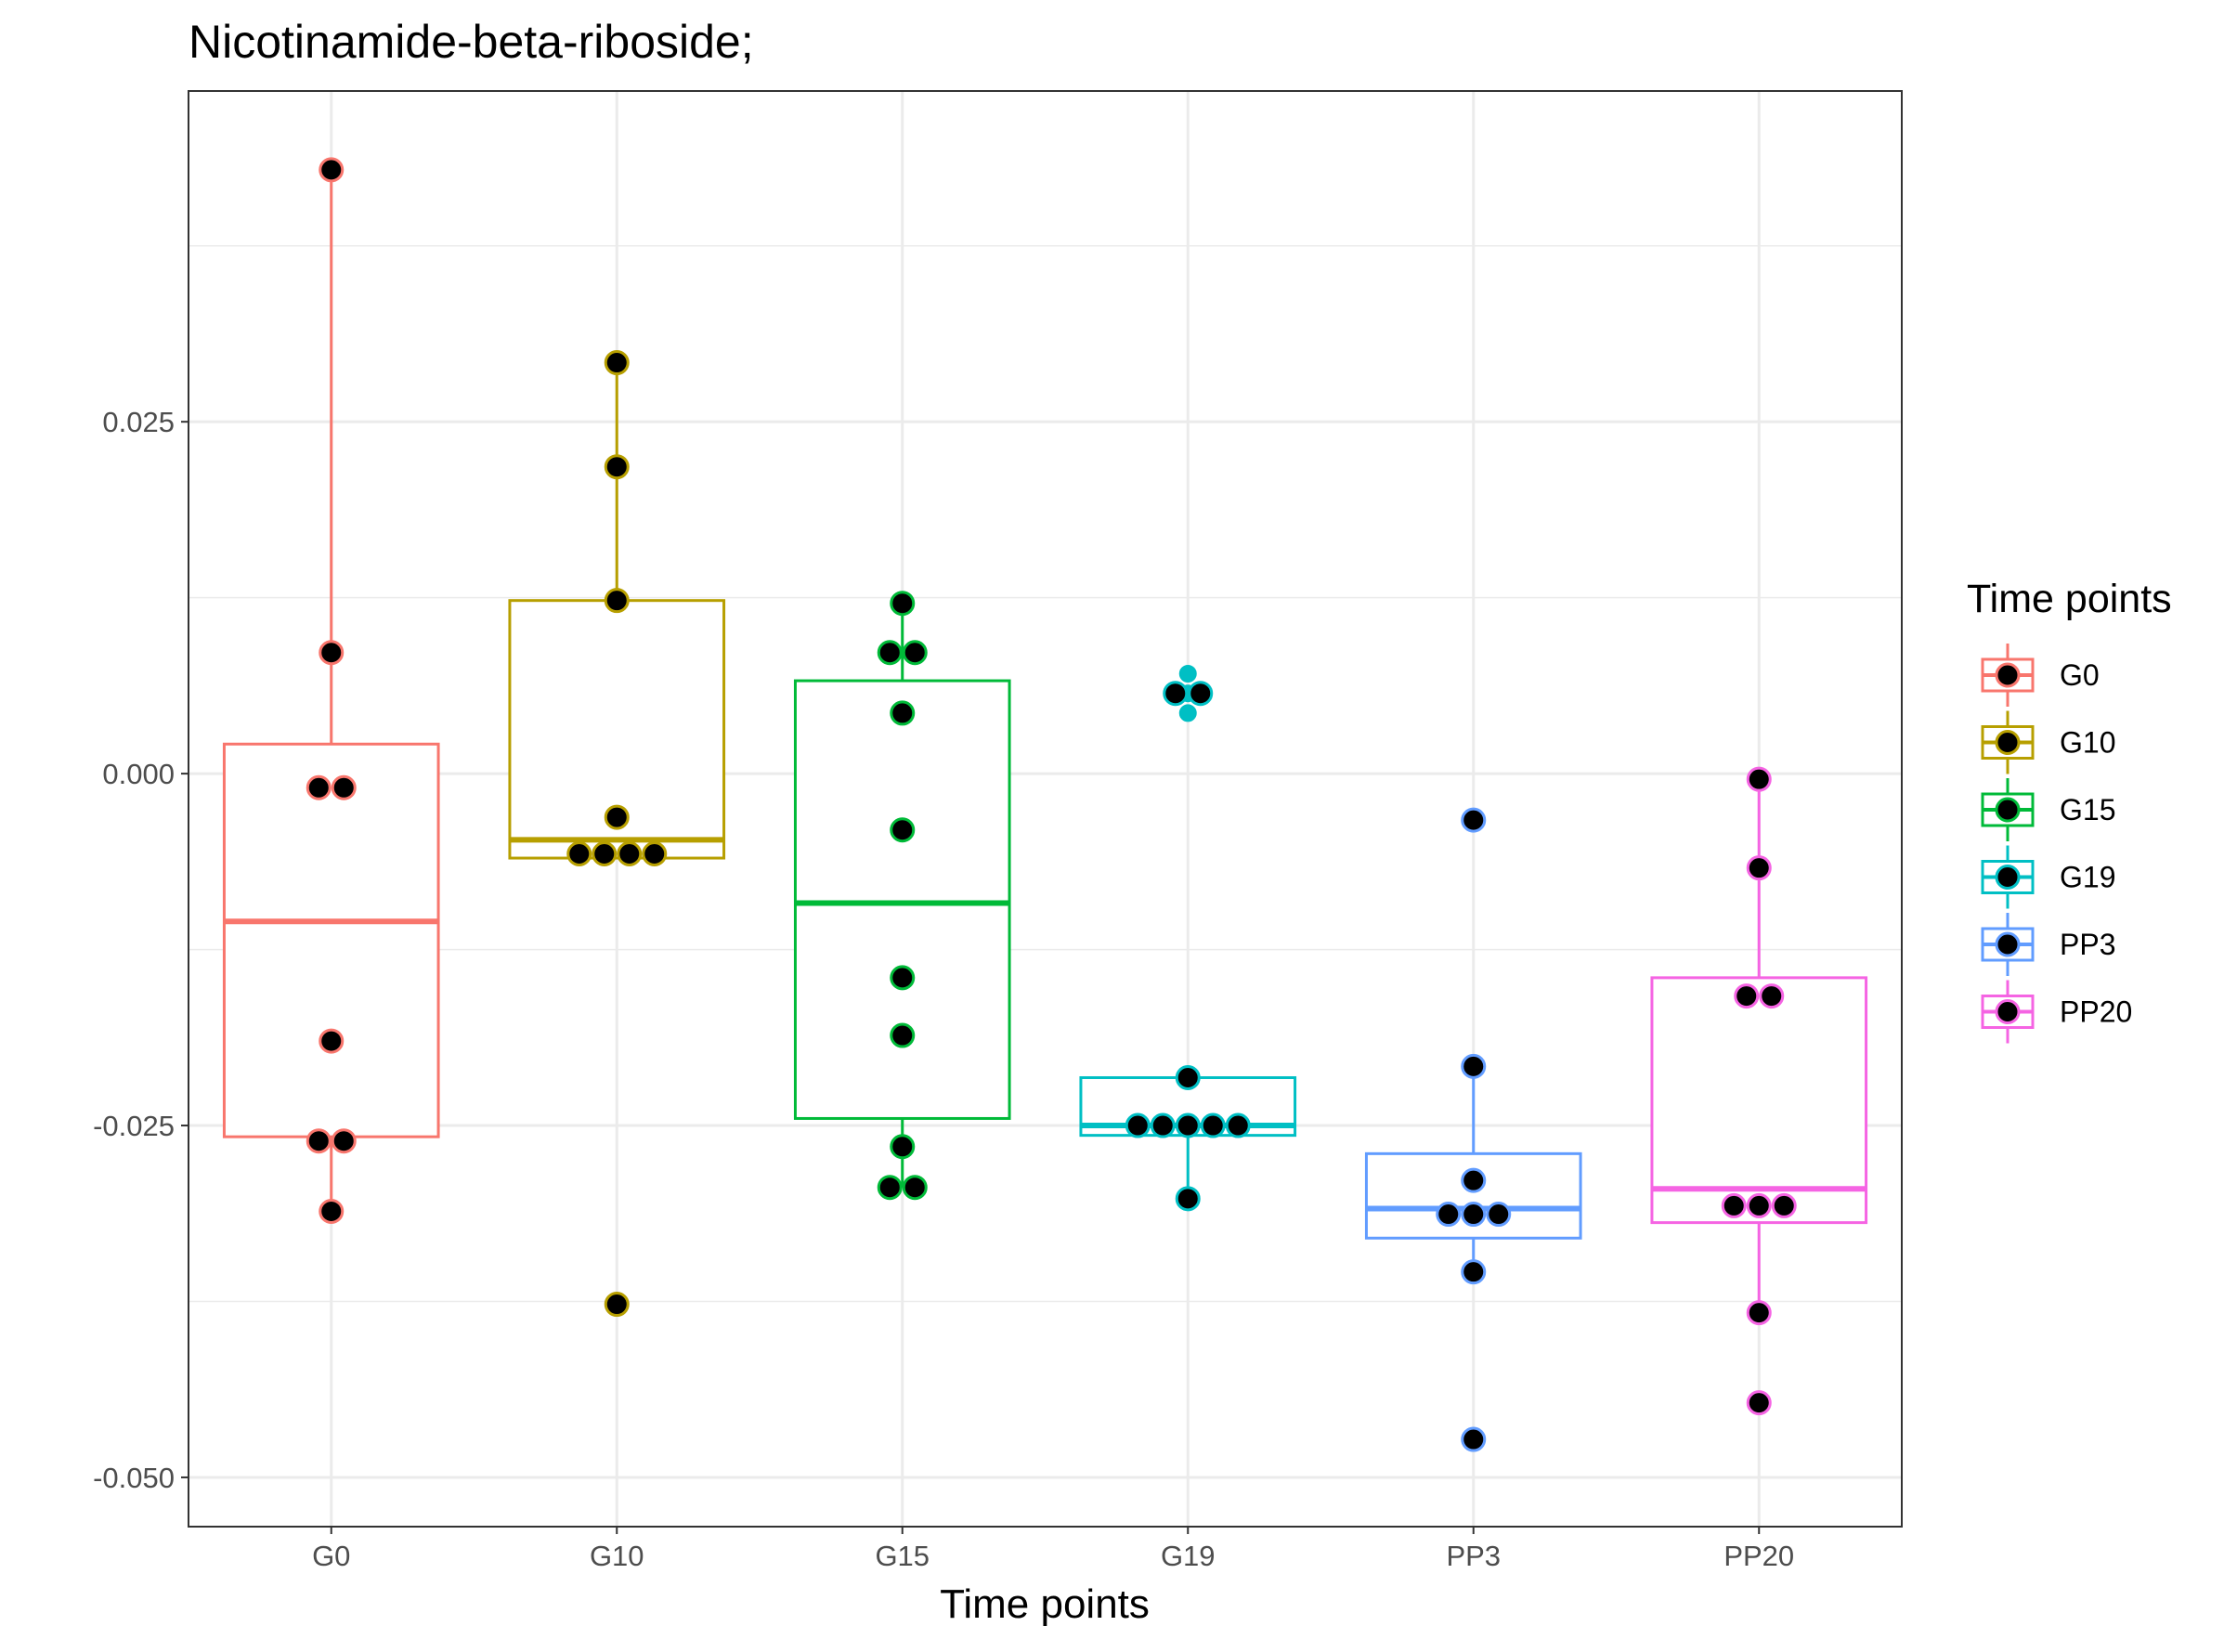 Image resolution: width=2224 pixels, height=1652 pixels. Describe the element at coordinates (2048, 877) in the screenshot. I see `legend-item-g19: G19` at that location.